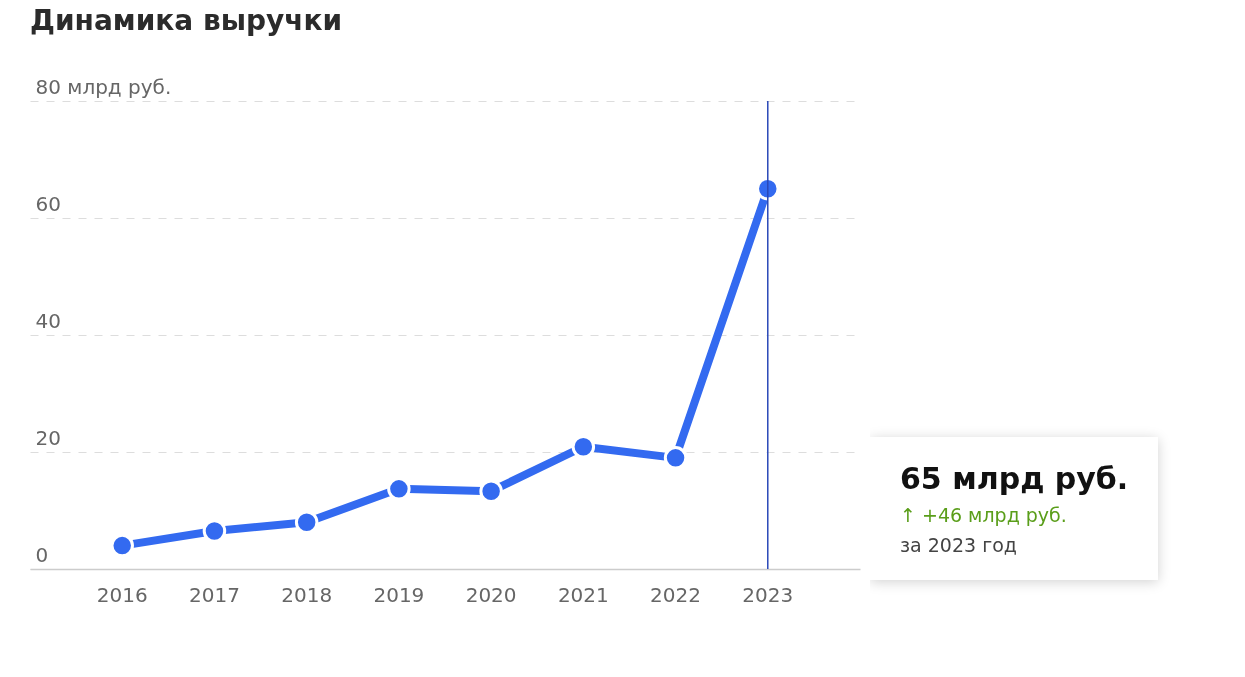 The width and height of the screenshot is (1245, 677). What do you see at coordinates (676, 594) in the screenshot?
I see `x-tick-label: 2022` at bounding box center [676, 594].